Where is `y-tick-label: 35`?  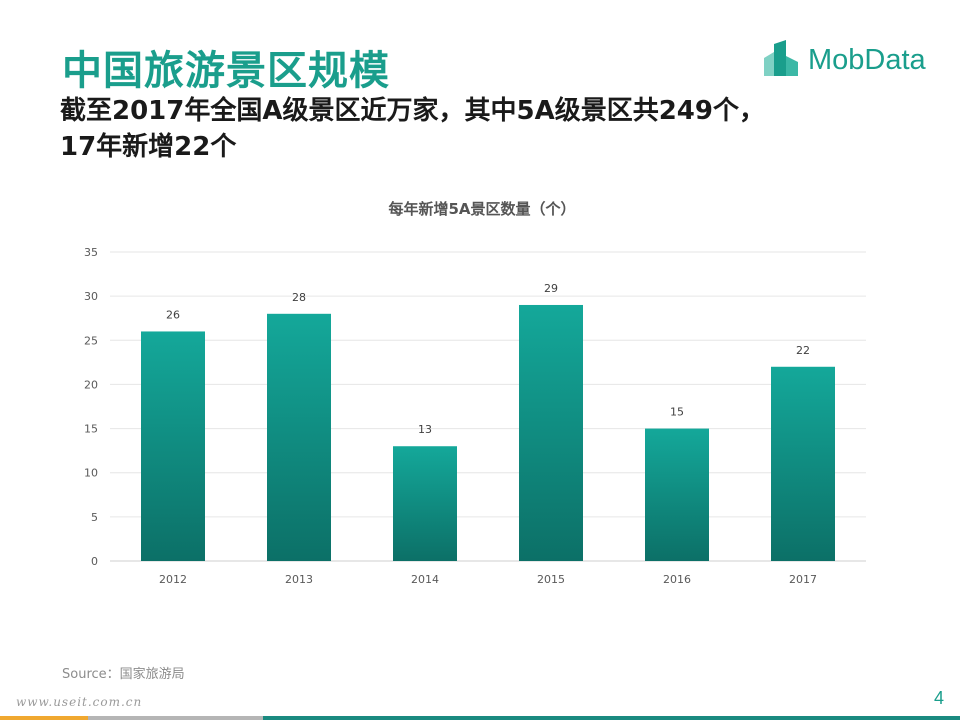 y-tick-label: 35 is located at coordinates (91, 252).